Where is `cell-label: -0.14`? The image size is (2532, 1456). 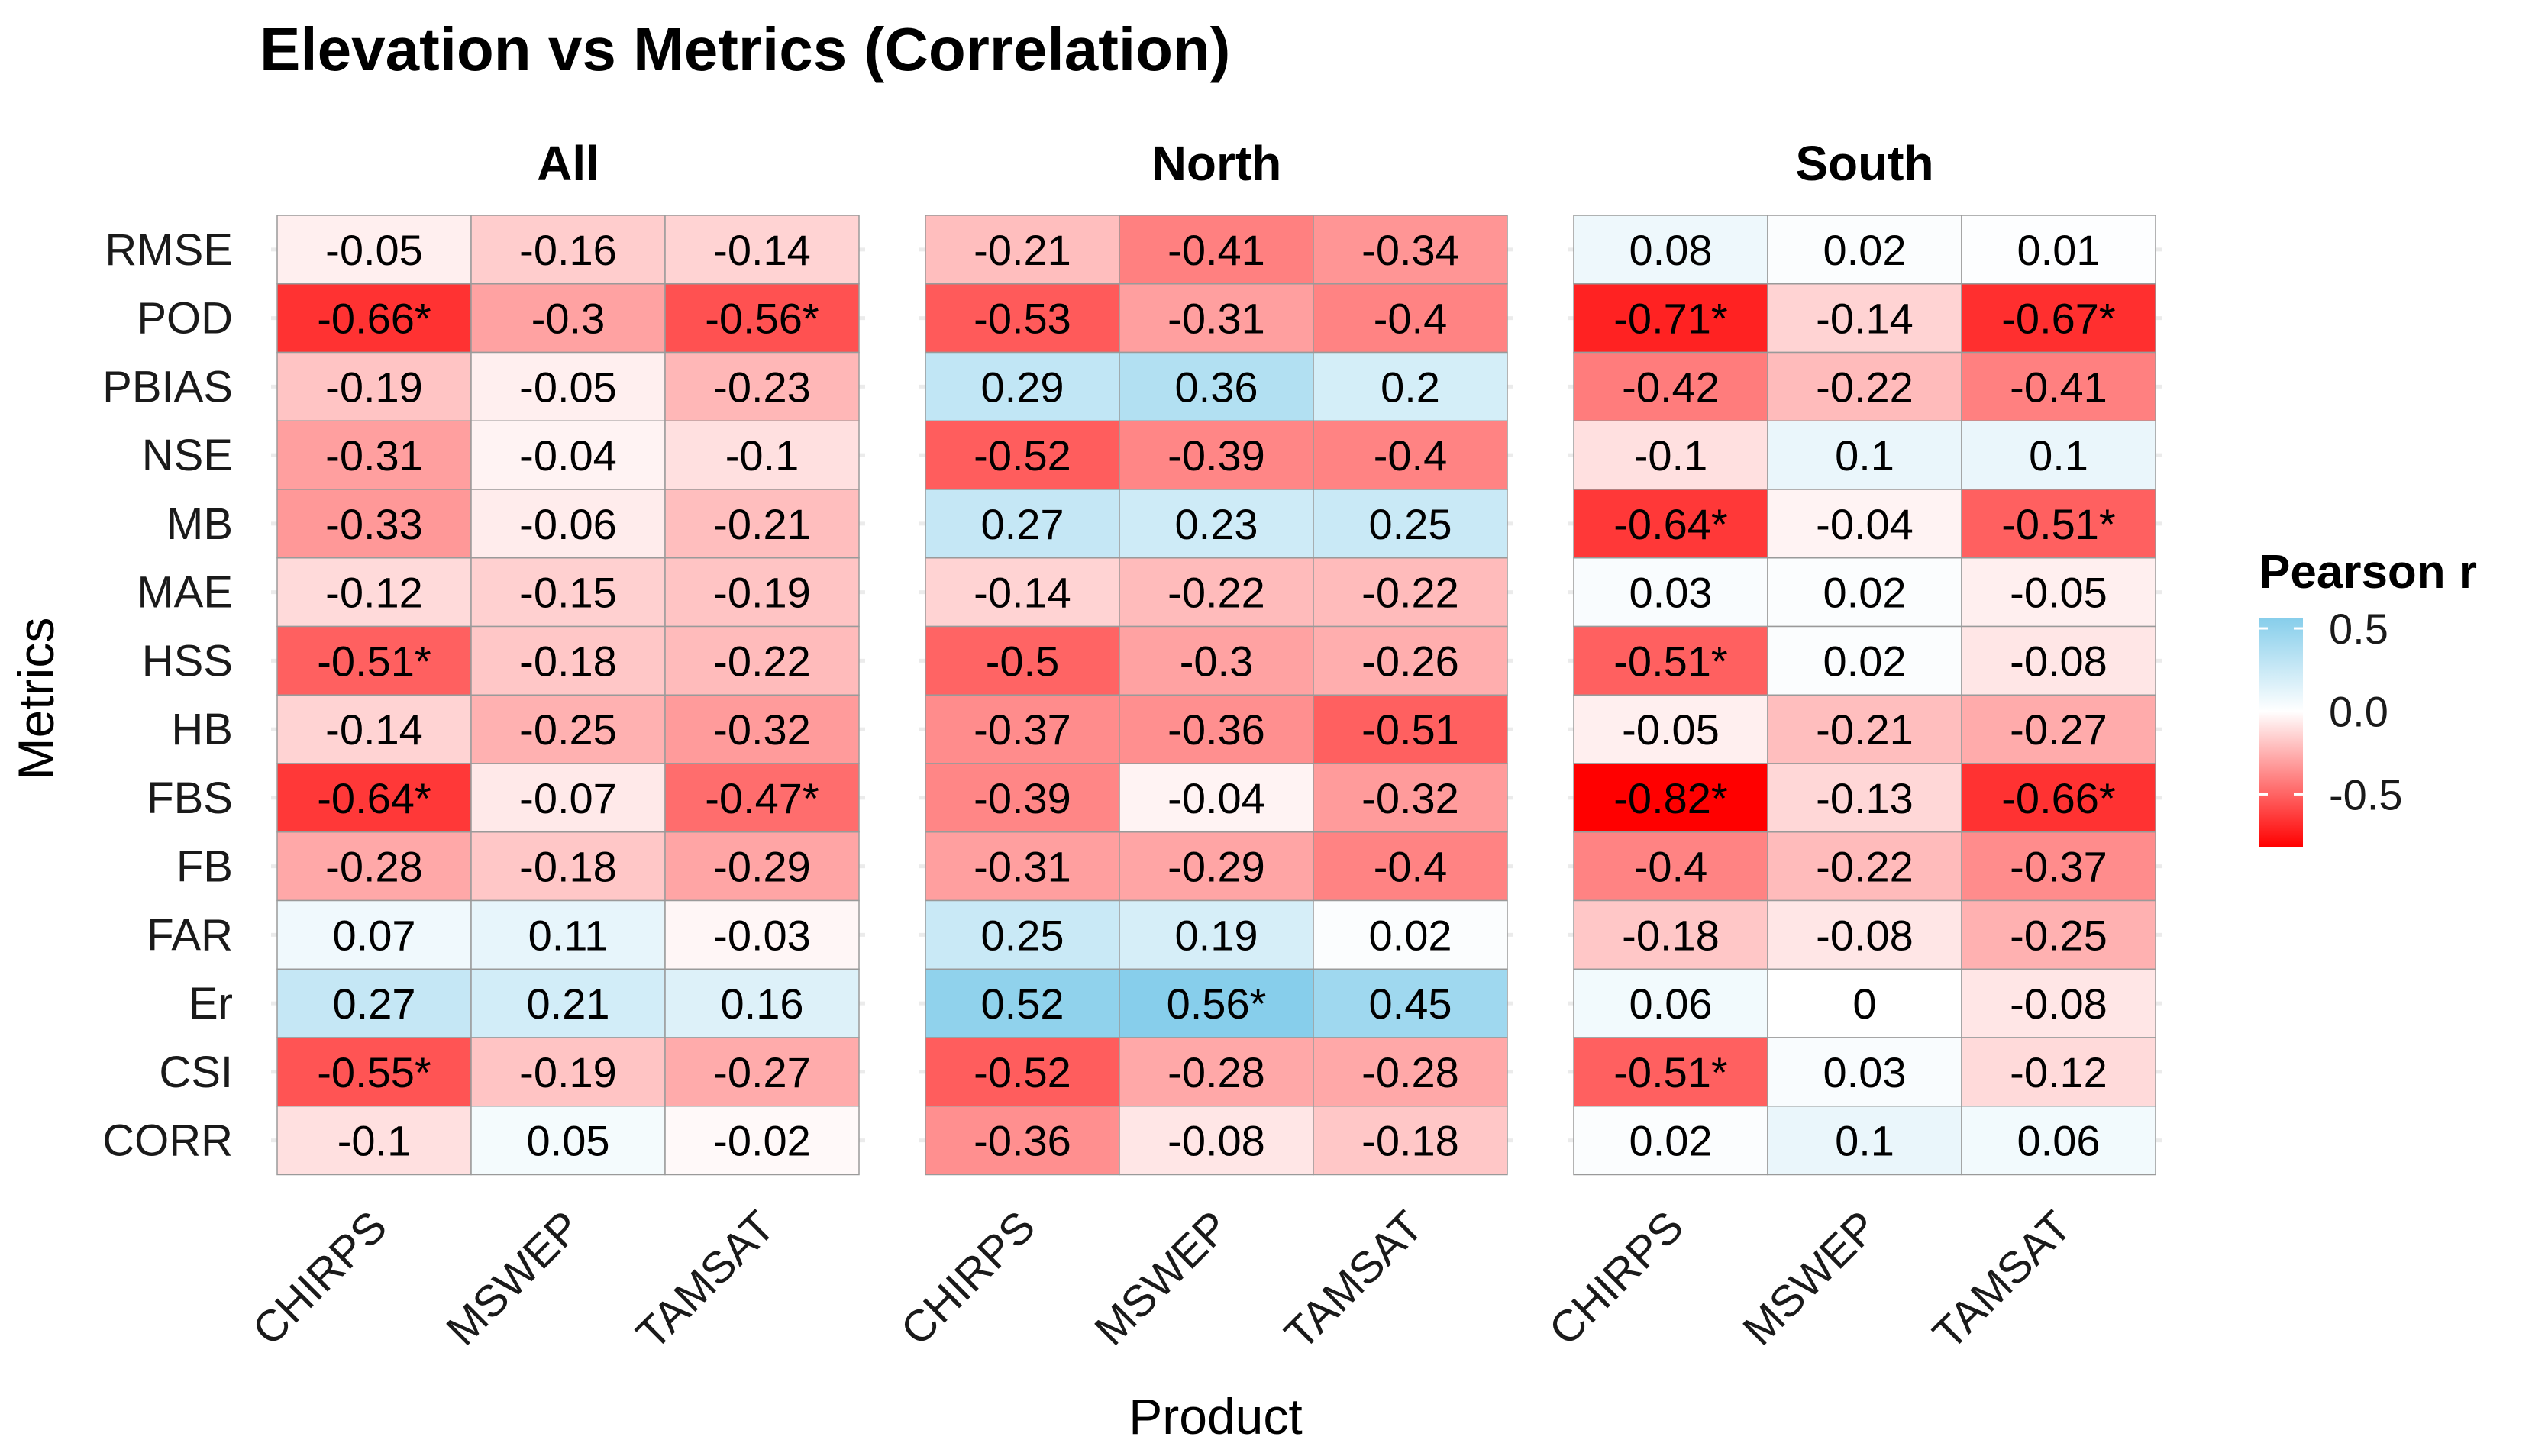 cell-label: -0.14 is located at coordinates (1865, 319).